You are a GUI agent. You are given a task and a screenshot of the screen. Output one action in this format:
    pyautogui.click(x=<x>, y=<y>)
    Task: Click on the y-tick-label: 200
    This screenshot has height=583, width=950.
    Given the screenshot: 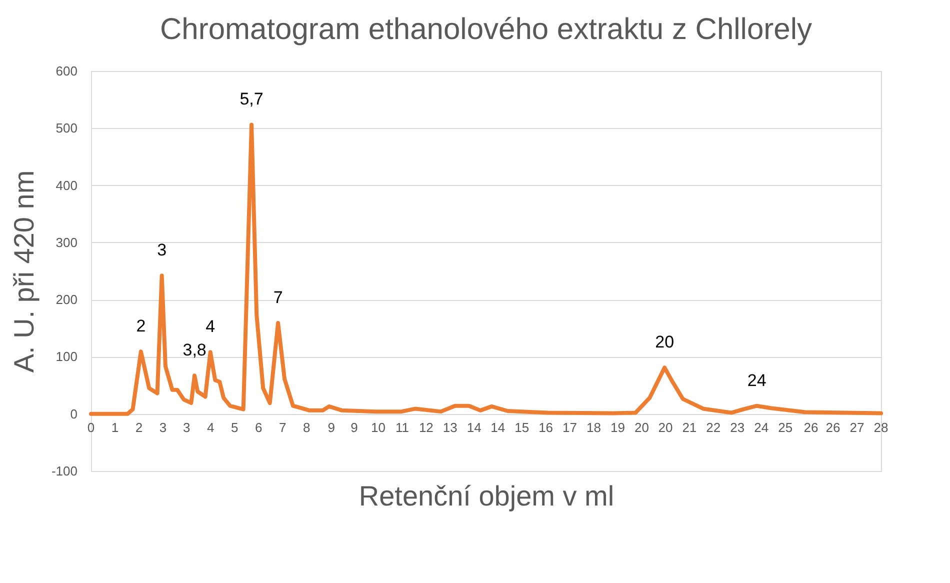 What is the action you would take?
    pyautogui.click(x=67, y=300)
    